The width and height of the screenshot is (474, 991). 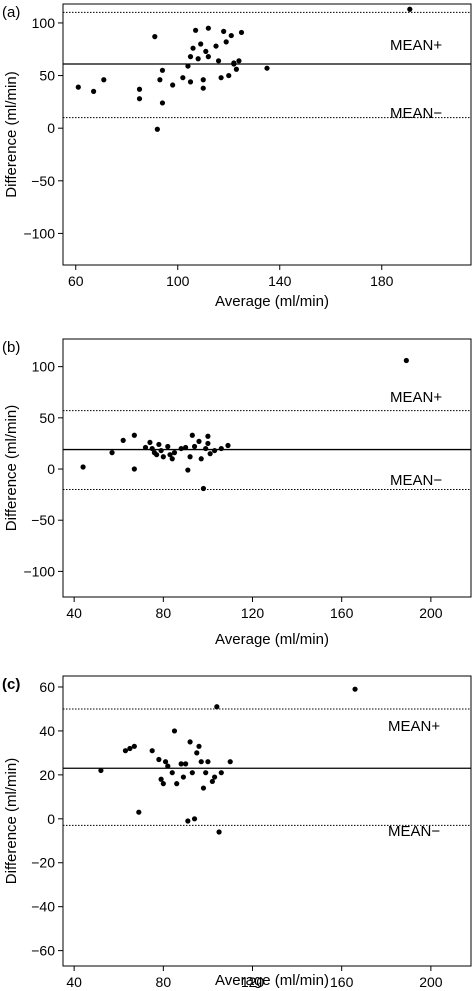 What do you see at coordinates (414, 726) in the screenshot?
I see `mean-plus-annotation: MEAN+` at bounding box center [414, 726].